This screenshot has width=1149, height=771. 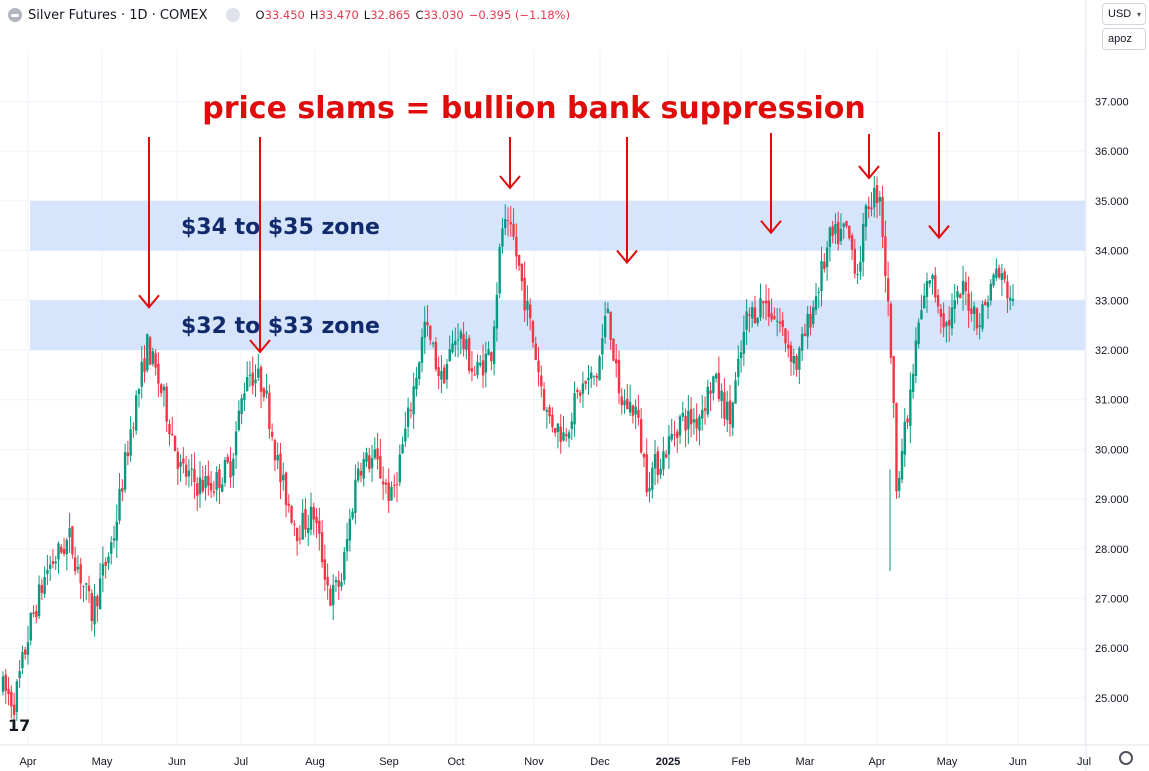 What do you see at coordinates (1112, 351) in the screenshot?
I see `y-tick-label: 32.000` at bounding box center [1112, 351].